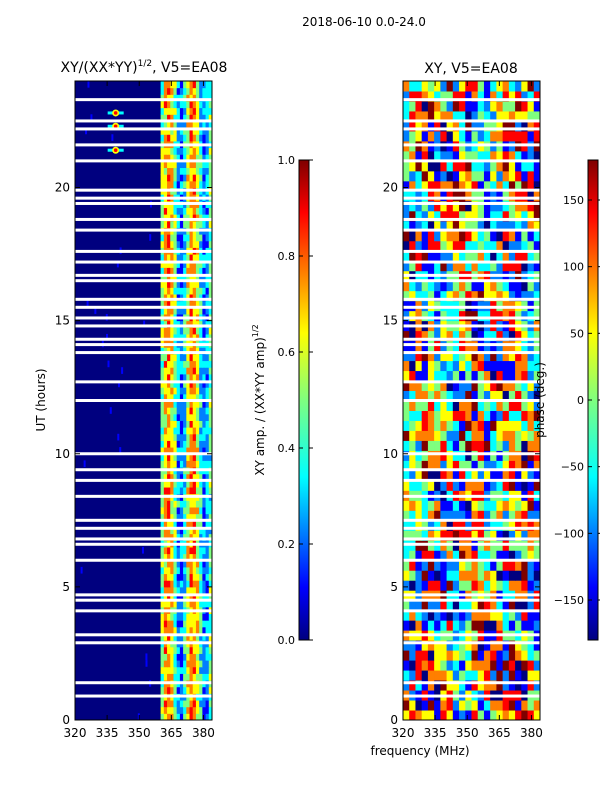 The width and height of the screenshot is (600, 800). What do you see at coordinates (81, 570) in the screenshot?
I see `amp-speckle` at bounding box center [81, 570].